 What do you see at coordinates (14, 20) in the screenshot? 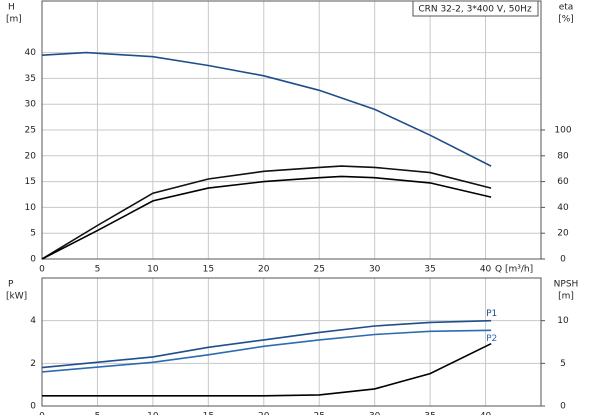
I see `y-unit: [m]` at bounding box center [14, 20].